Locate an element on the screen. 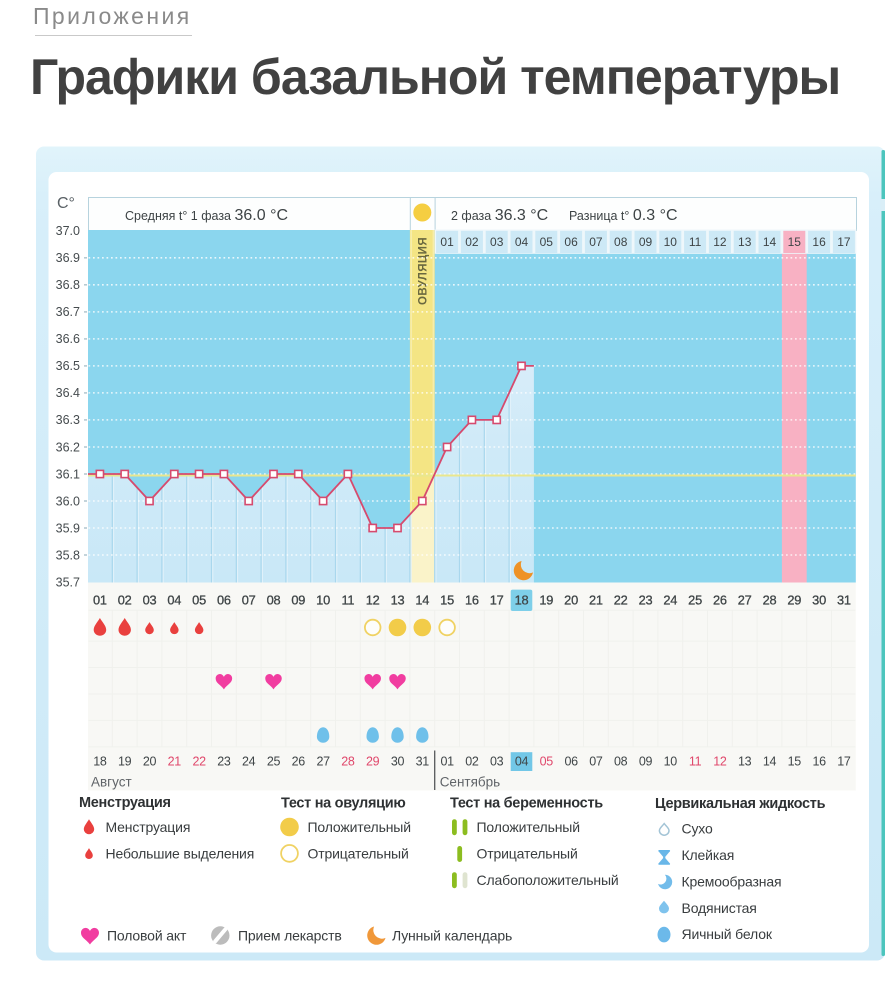  svg-text: 36.5 is located at coordinates (68, 366).